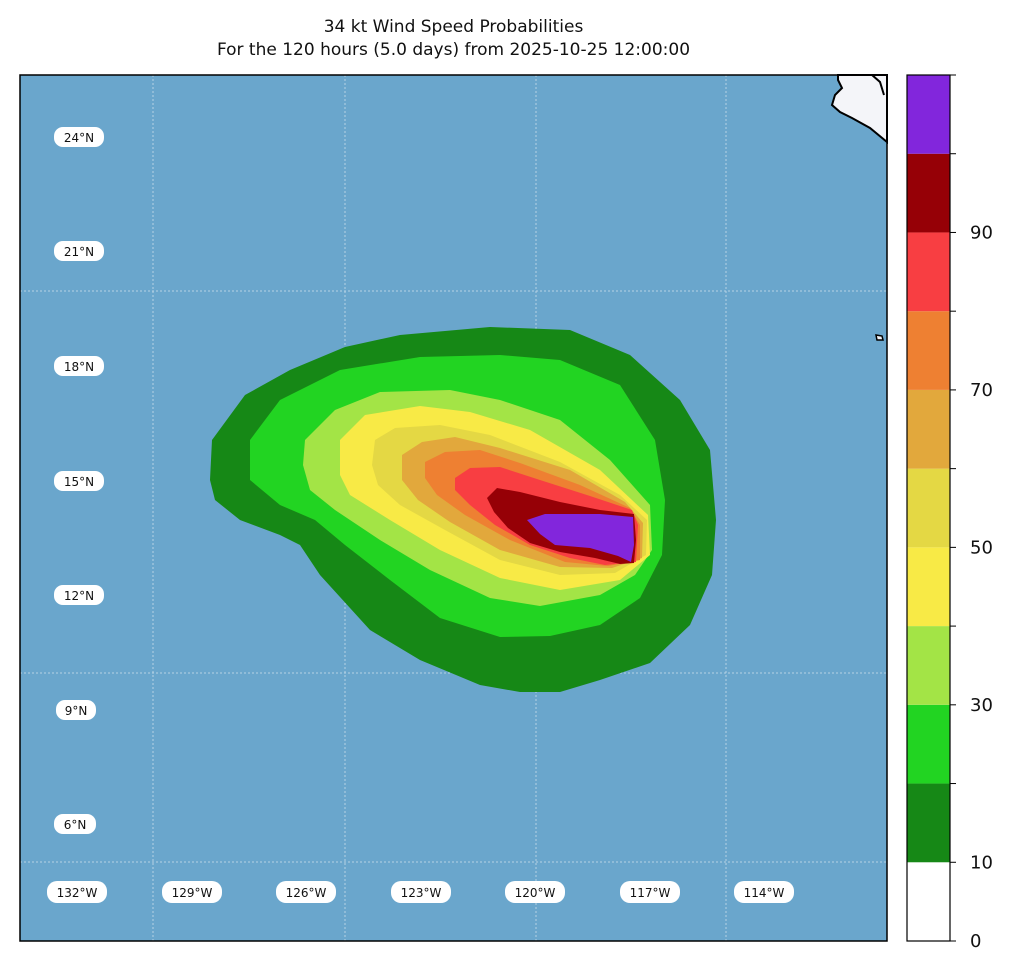 The width and height of the screenshot is (1017, 974). What do you see at coordinates (878, 85) in the screenshot?
I see `land-mass-edge` at bounding box center [878, 85].